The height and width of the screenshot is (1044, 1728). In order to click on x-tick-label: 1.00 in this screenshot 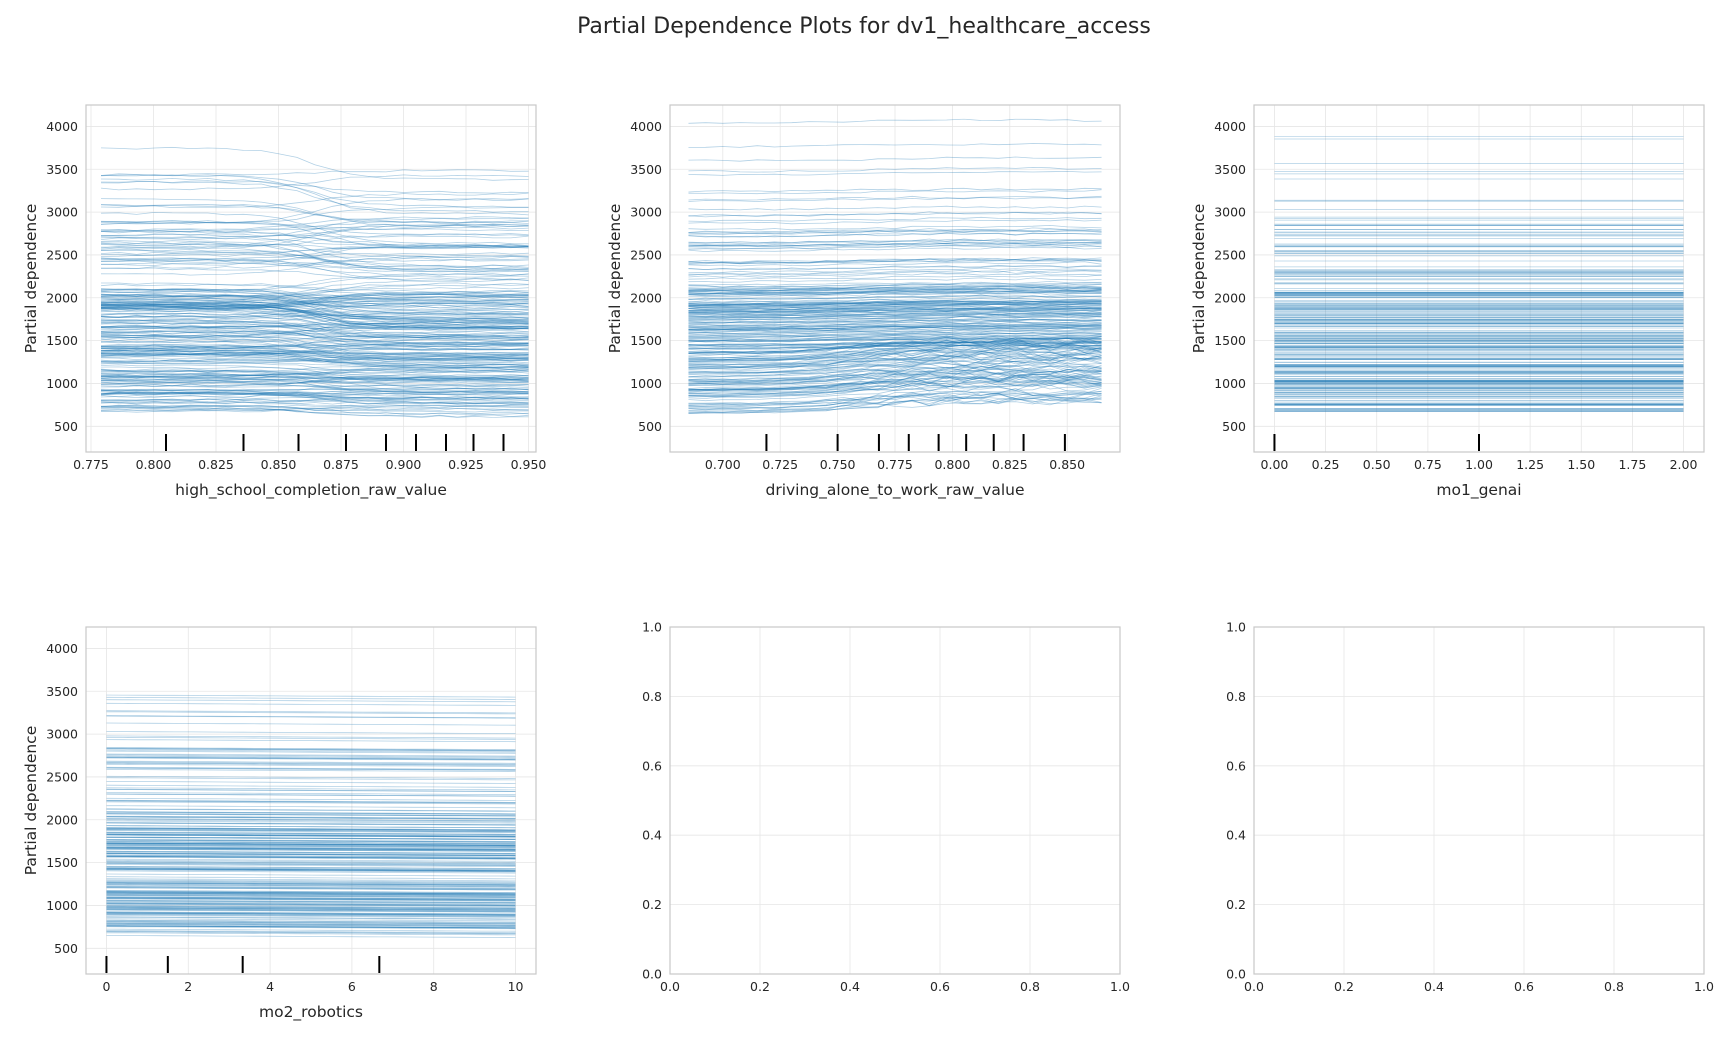, I will do `click(1479, 464)`.